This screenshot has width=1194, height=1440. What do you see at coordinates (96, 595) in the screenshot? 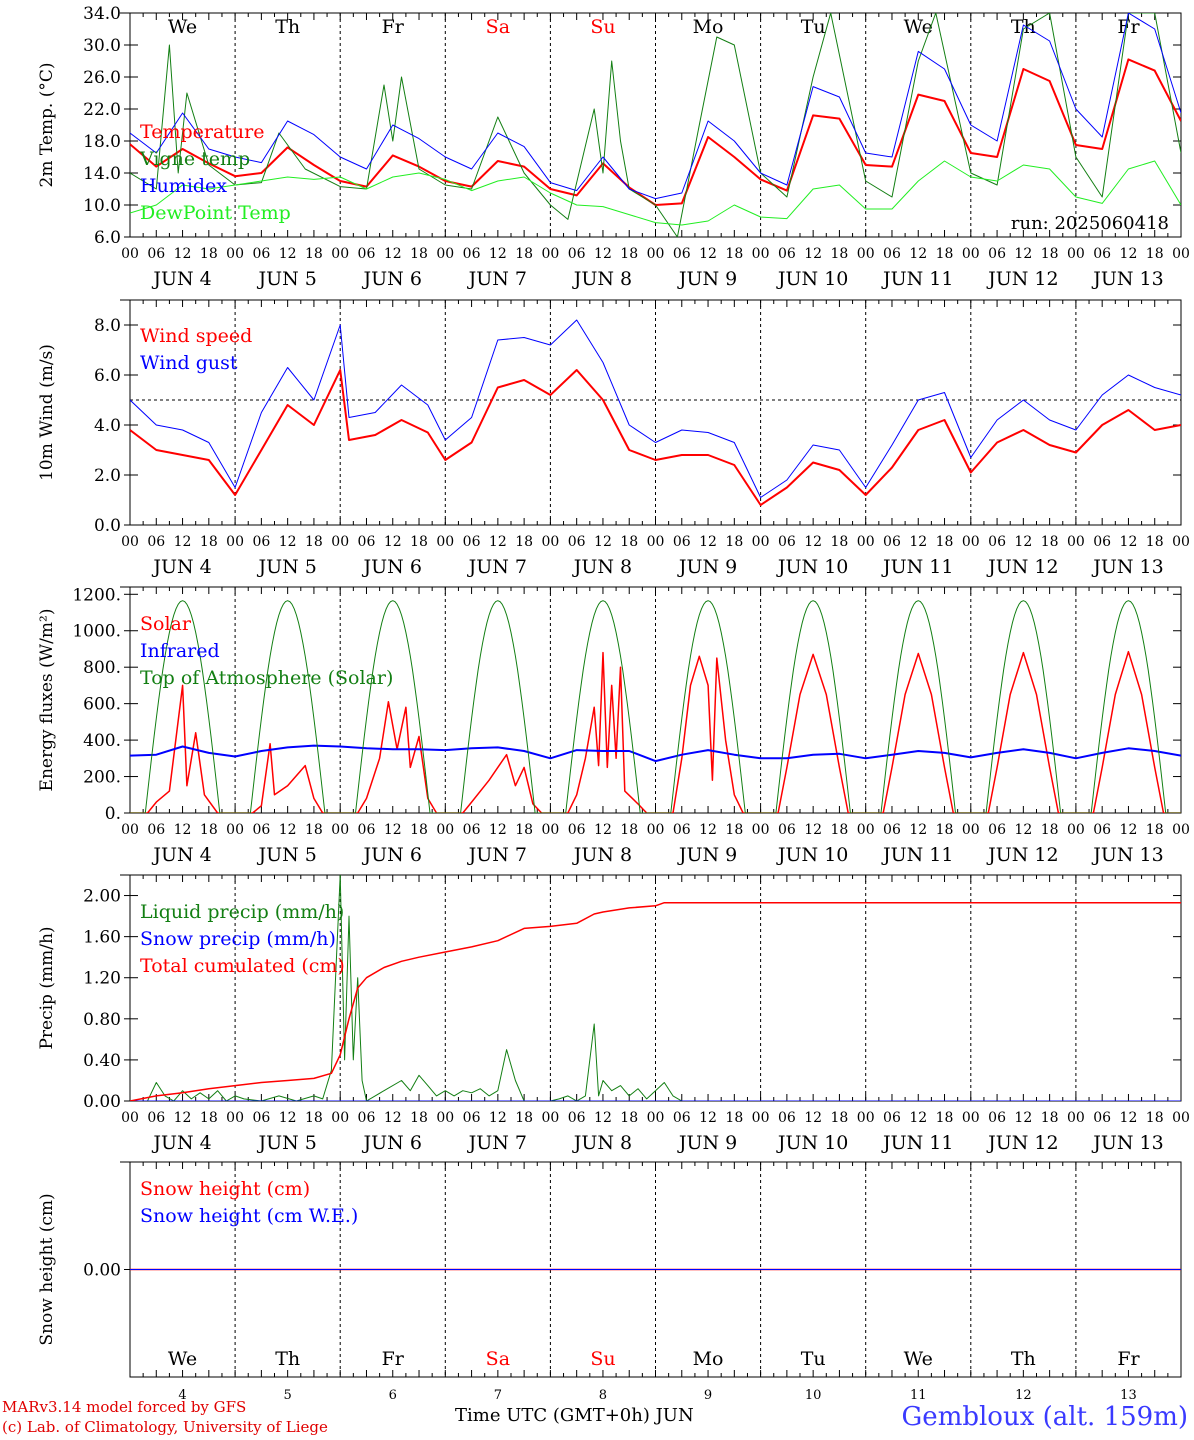
I see `y-tick-label: 1200.` at bounding box center [96, 595].